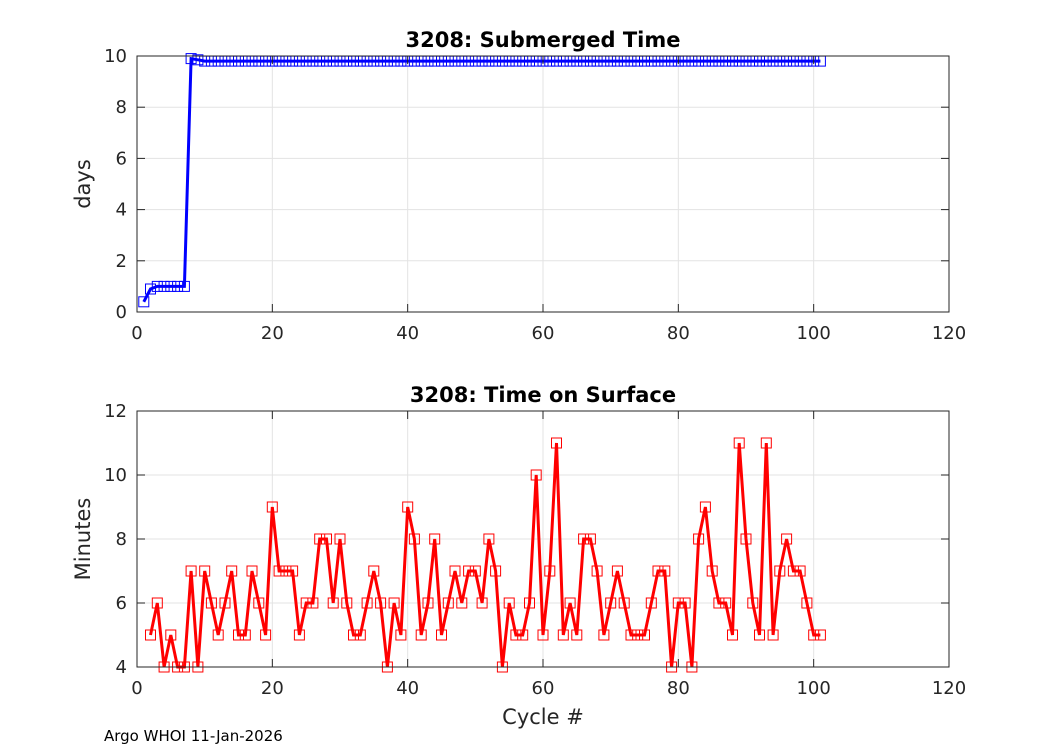 This screenshot has height=750, width=1050. Describe the element at coordinates (407, 333) in the screenshot. I see `submerged-xtick-label: 40` at that location.